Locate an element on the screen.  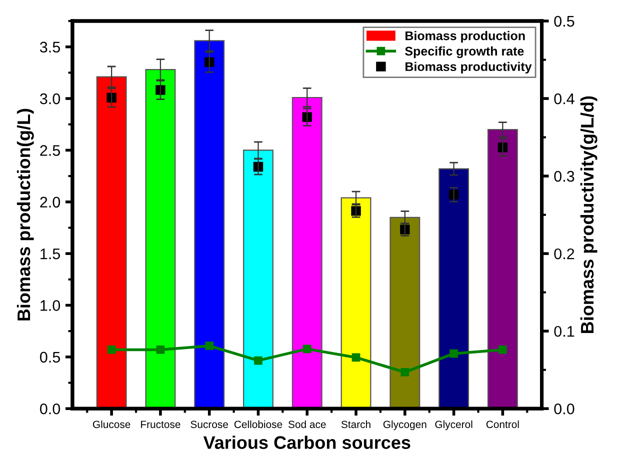
x-tick-label: Control is located at coordinates (502, 424).